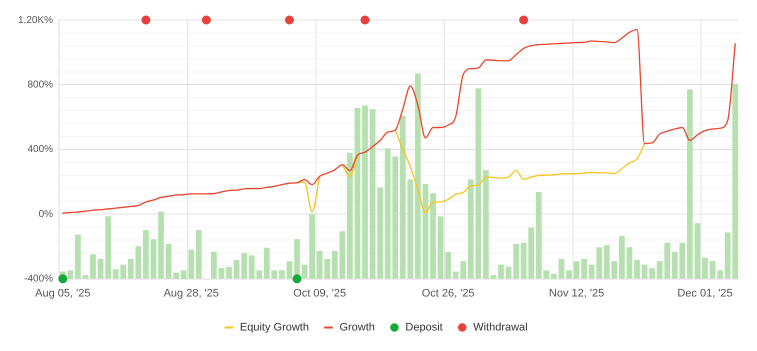  Describe the element at coordinates (40, 150) in the screenshot. I see `y-tick-label: 400%` at that location.